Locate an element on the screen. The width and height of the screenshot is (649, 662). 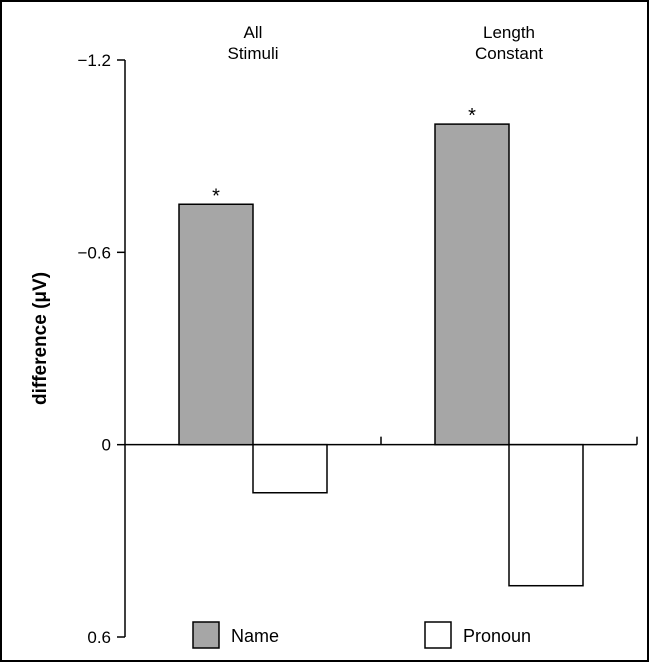
y-tick-label: −1.2 is located at coordinates (94, 60).